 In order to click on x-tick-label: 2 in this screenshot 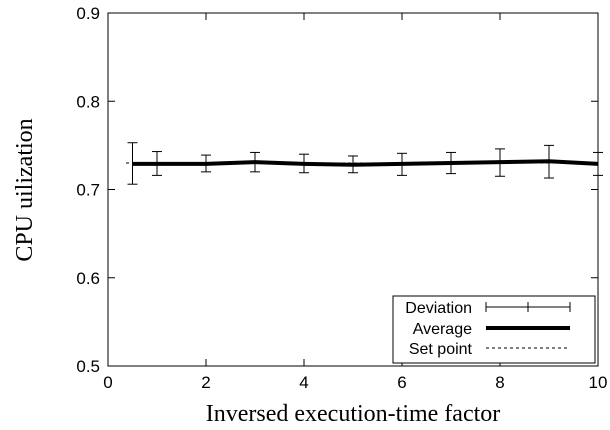, I will do `click(205, 382)`.